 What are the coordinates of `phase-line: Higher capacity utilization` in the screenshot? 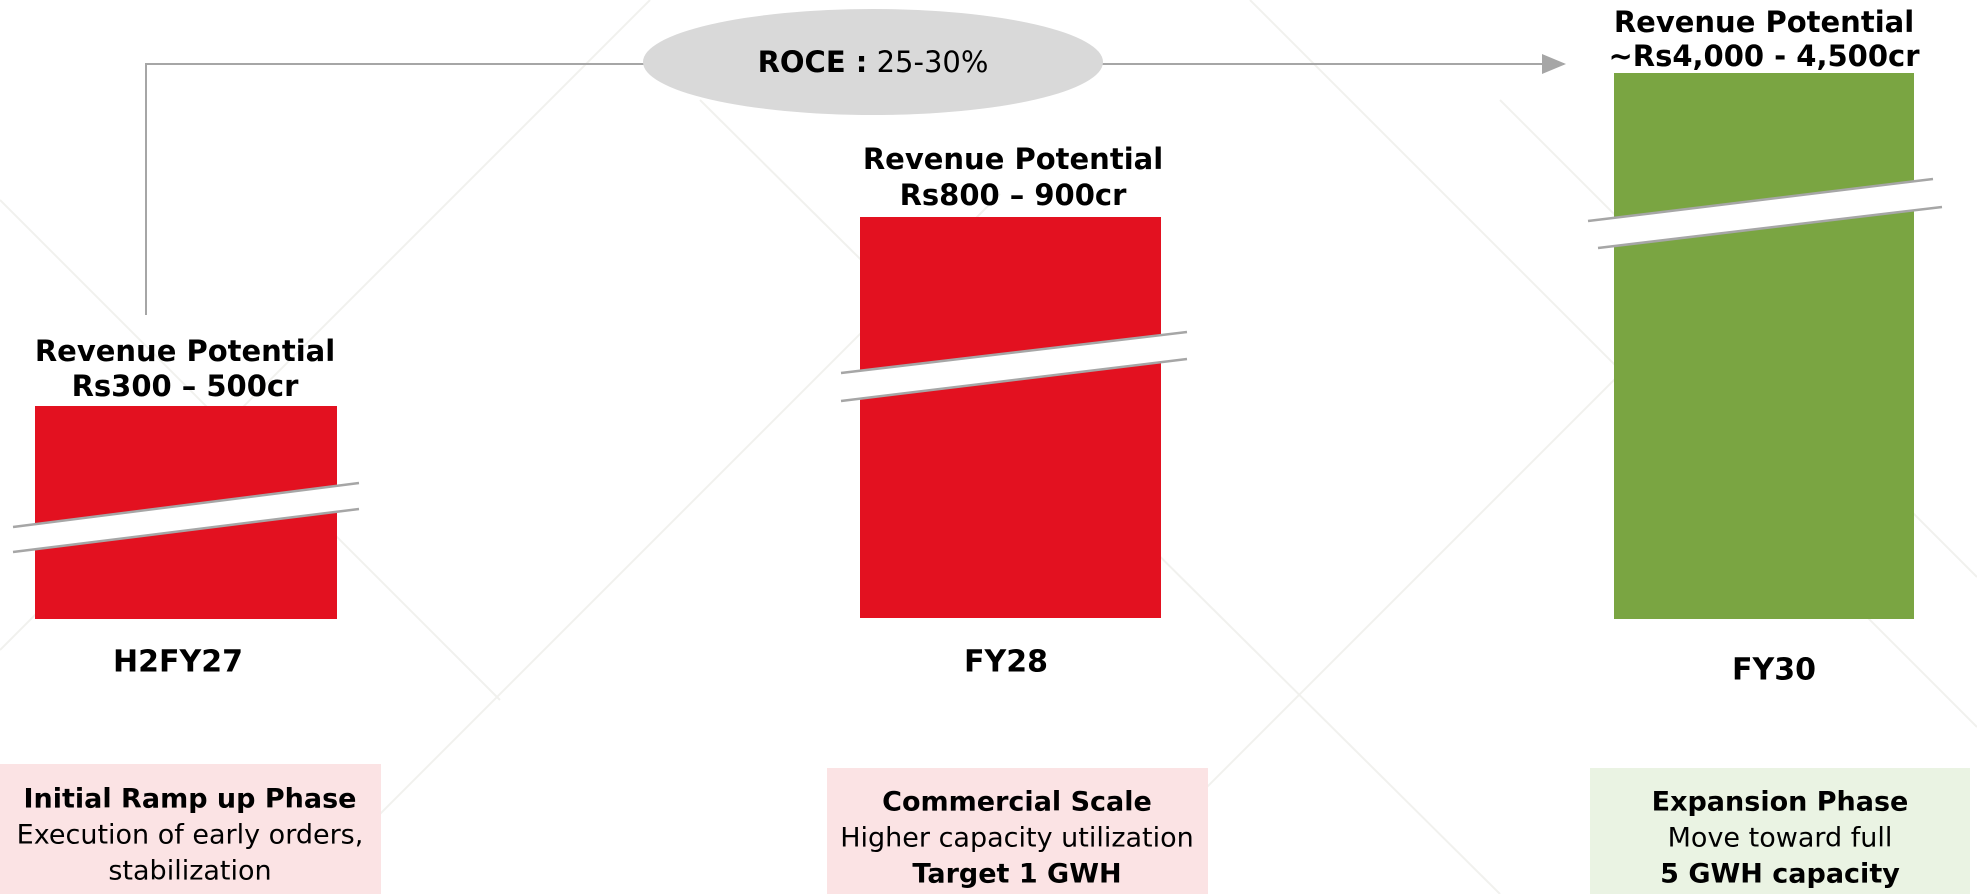 It's located at (1017, 838).